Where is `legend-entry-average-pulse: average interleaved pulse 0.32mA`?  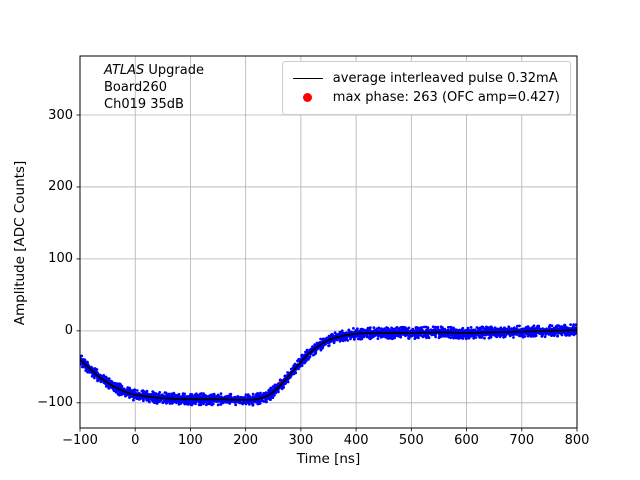
legend-entry-average-pulse: average interleaved pulse 0.32mA is located at coordinates (425, 78).